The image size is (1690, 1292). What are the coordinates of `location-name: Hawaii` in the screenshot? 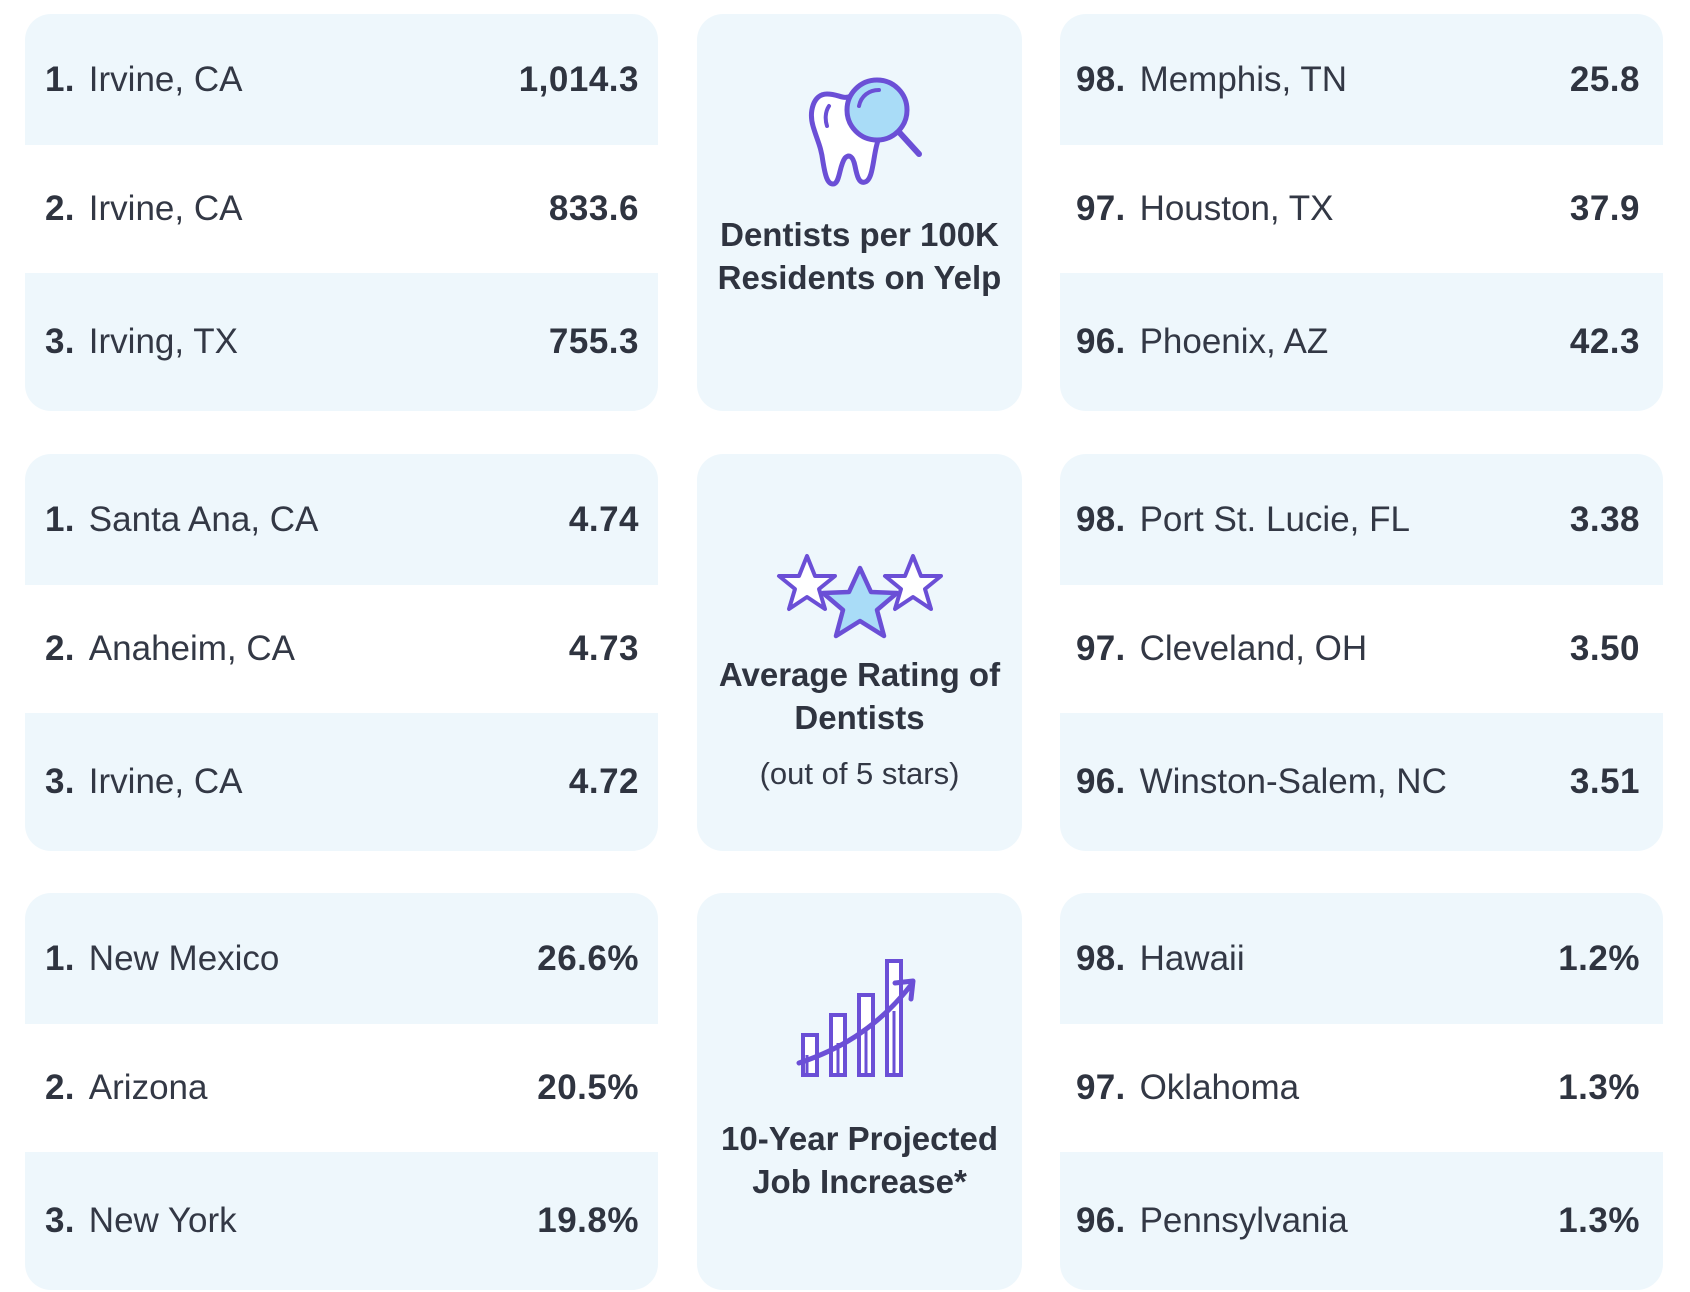 It's located at (1192, 958).